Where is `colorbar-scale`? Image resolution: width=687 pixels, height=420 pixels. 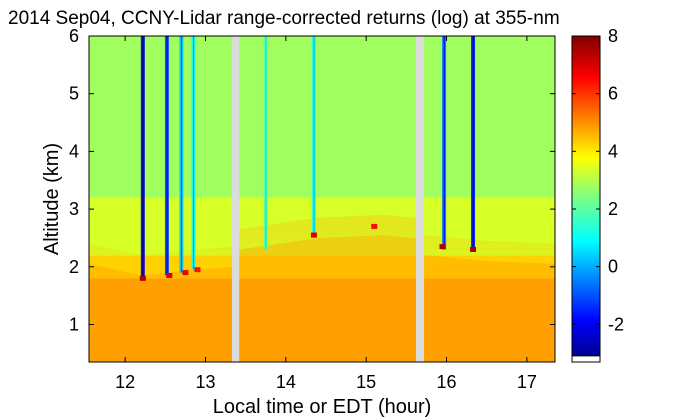 colorbar-scale is located at coordinates (586, 196).